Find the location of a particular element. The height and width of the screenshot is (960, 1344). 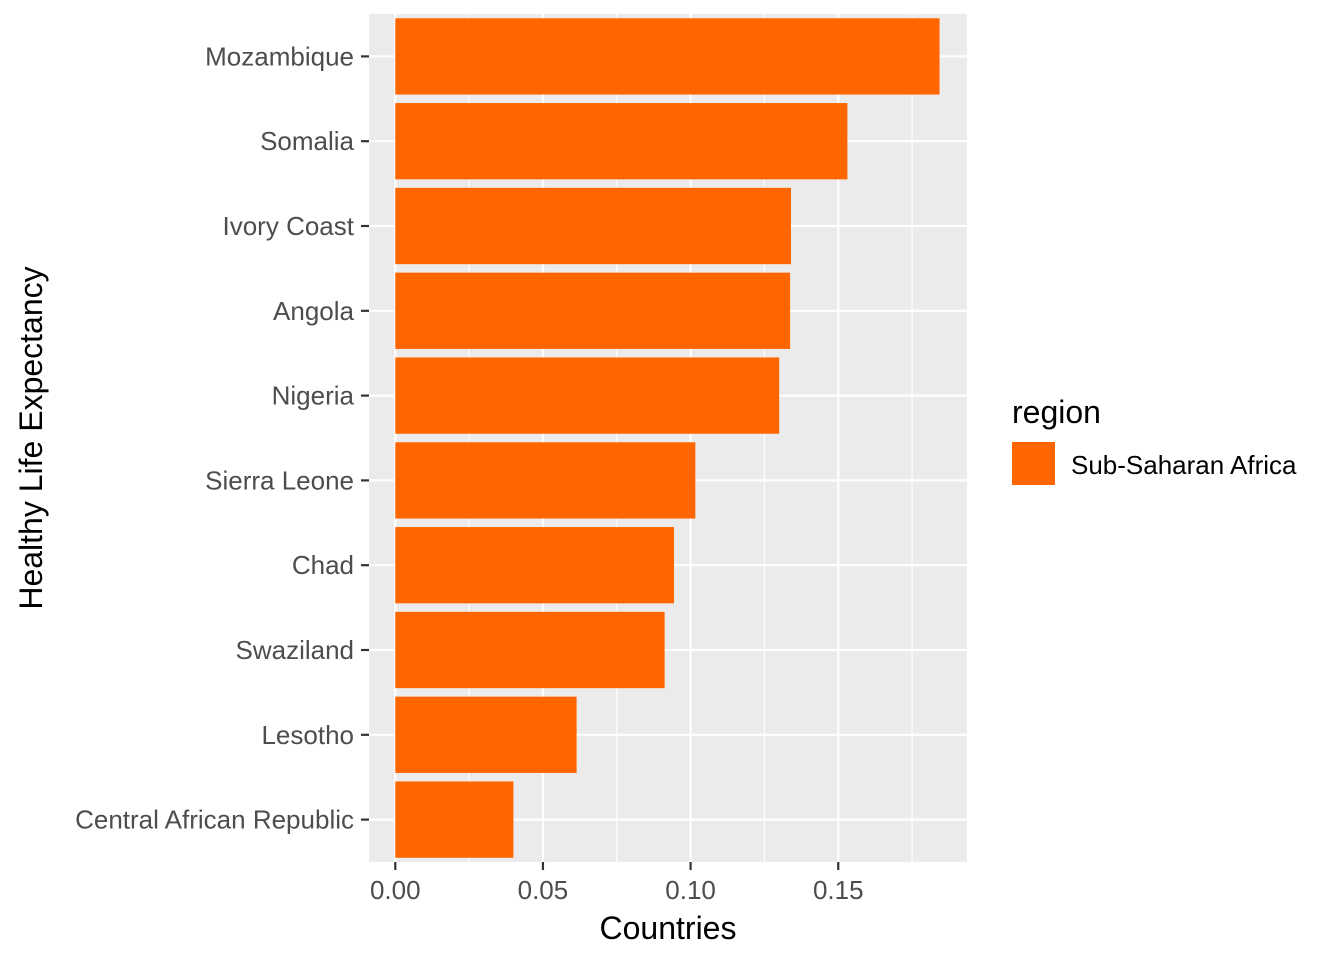

y-axis-title: Healthy Life Expectancy is located at coordinates (31, 437).